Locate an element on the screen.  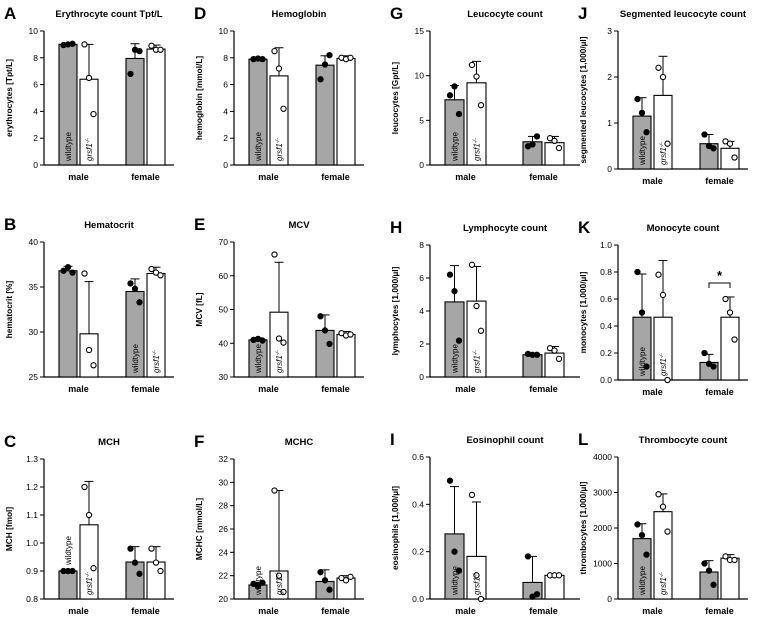
y-tick-label: 3 is located at coordinates (609, 31).